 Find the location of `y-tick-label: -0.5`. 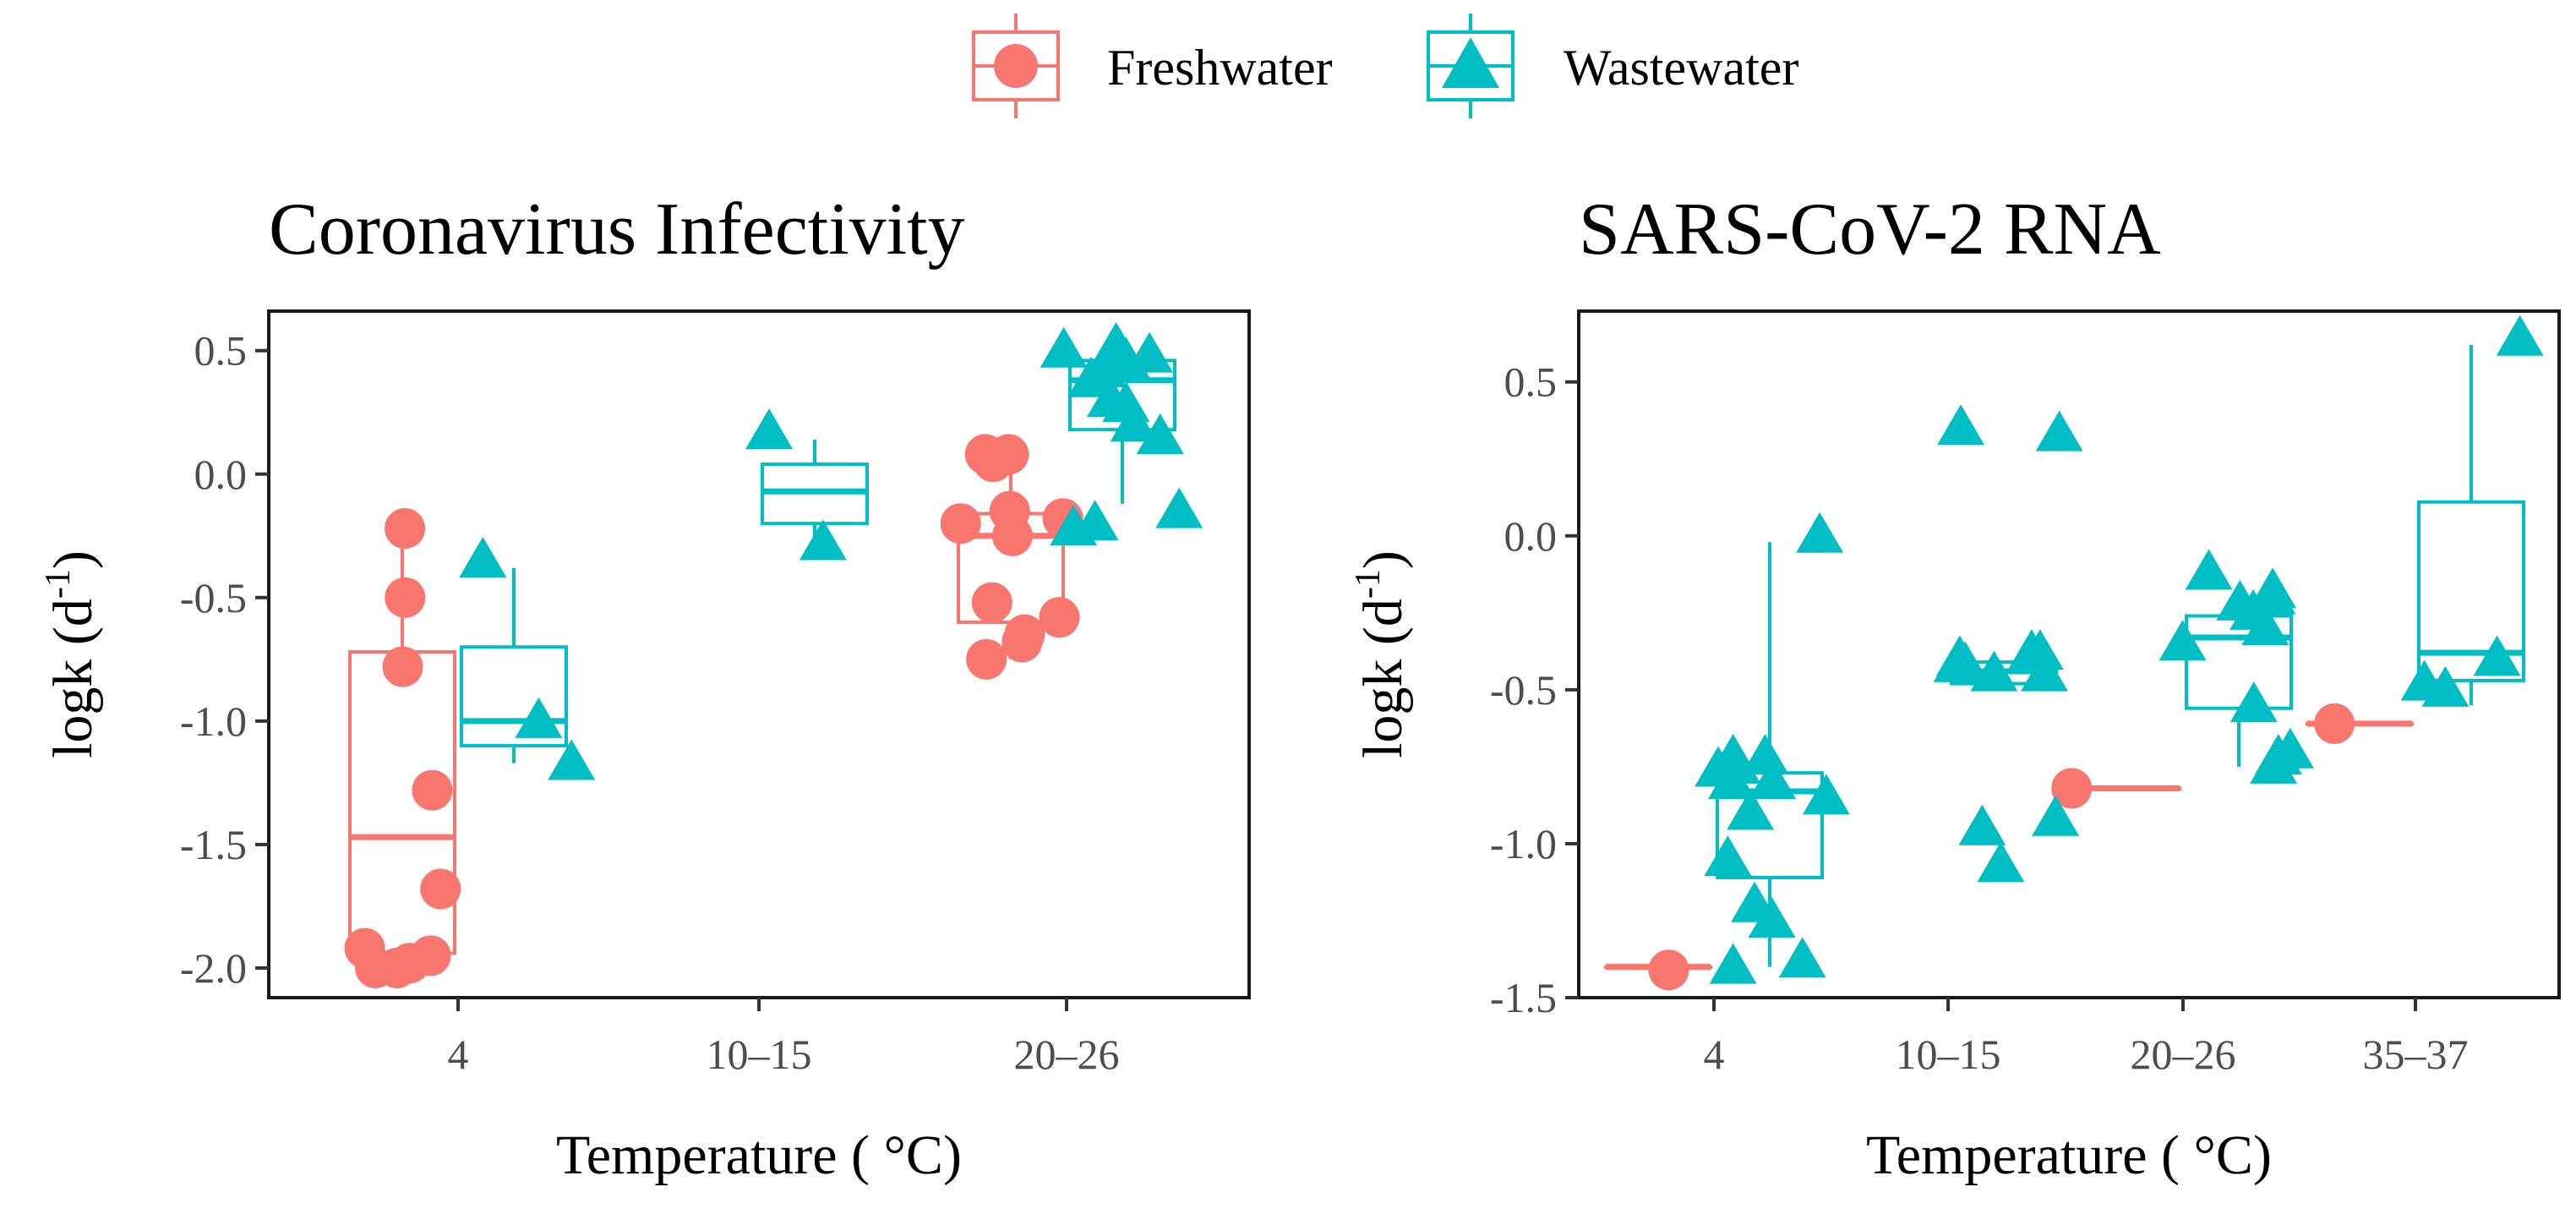

y-tick-label: -0.5 is located at coordinates (213, 597).